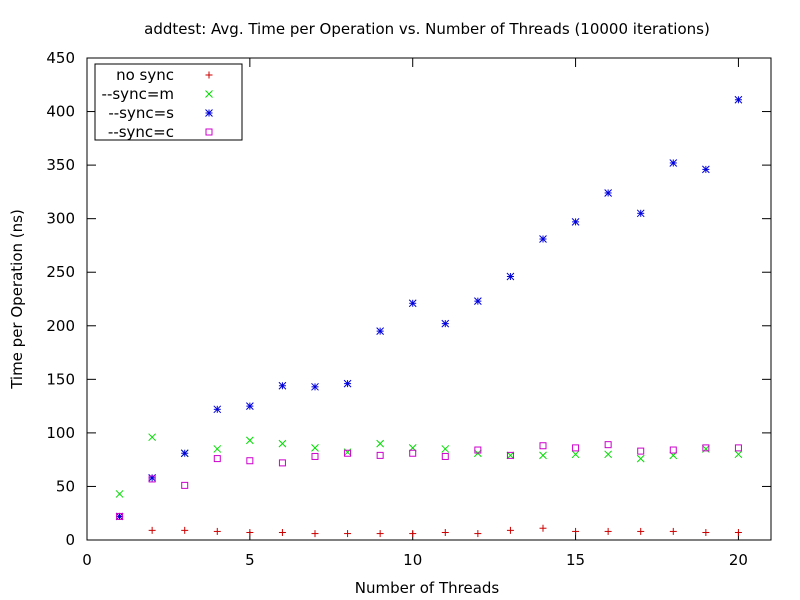 The image size is (800, 600). I want to click on y-tick-label: 300, so click(60, 219).